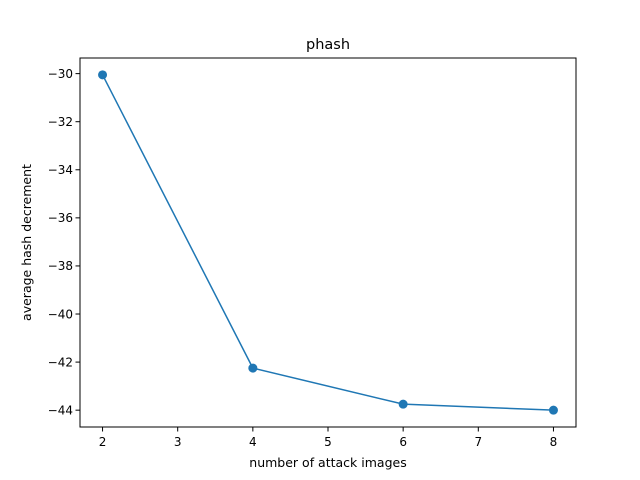  What do you see at coordinates (403, 442) in the screenshot?
I see `x-tick-label: 6` at bounding box center [403, 442].